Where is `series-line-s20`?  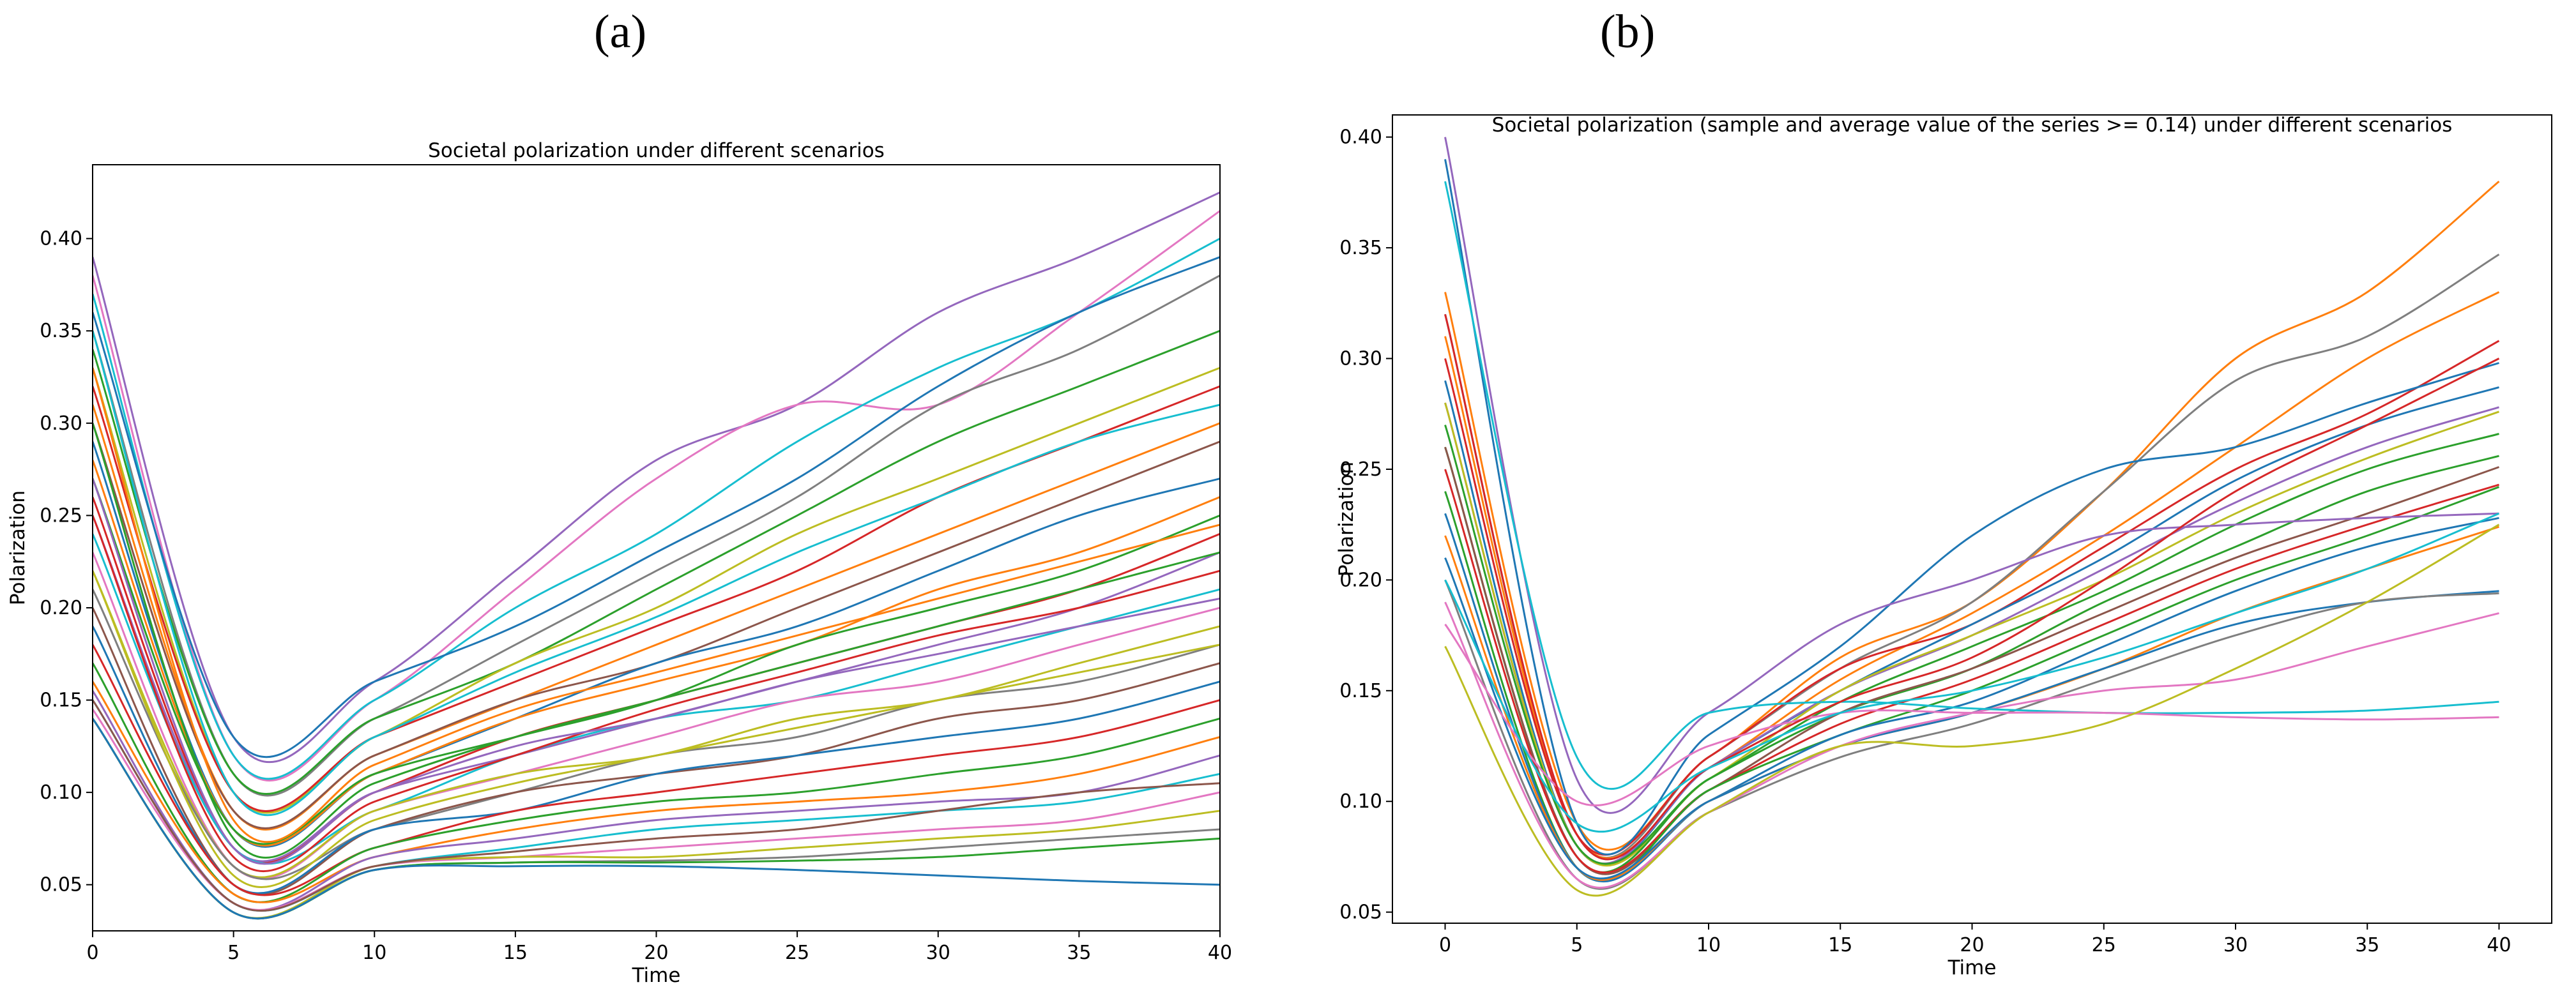
series-line-s20 is located at coordinates (656, 752).